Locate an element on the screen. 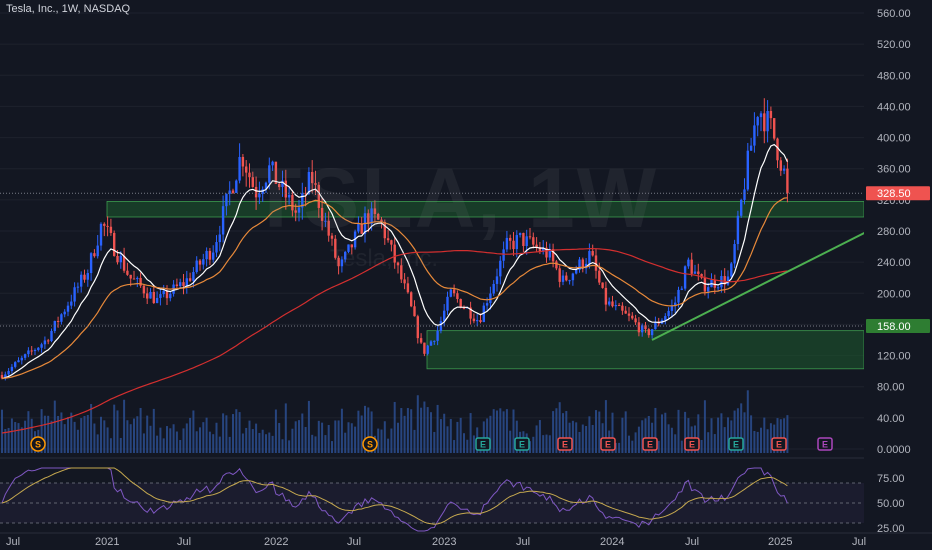 The image size is (932, 550). time-tick-label: 2024 is located at coordinates (612, 542).